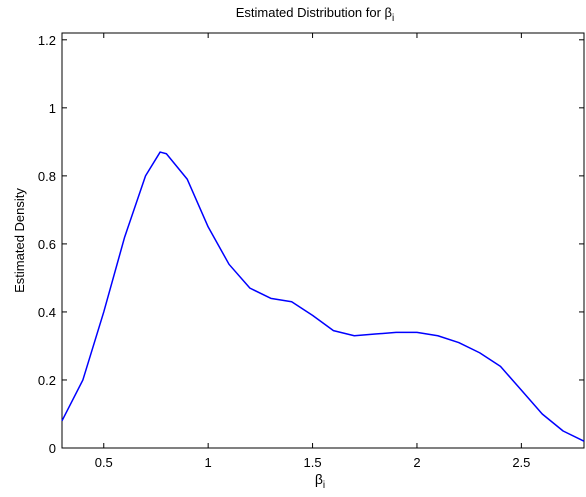 The image size is (586, 497). What do you see at coordinates (208, 462) in the screenshot?
I see `x-tick-label: 1` at bounding box center [208, 462].